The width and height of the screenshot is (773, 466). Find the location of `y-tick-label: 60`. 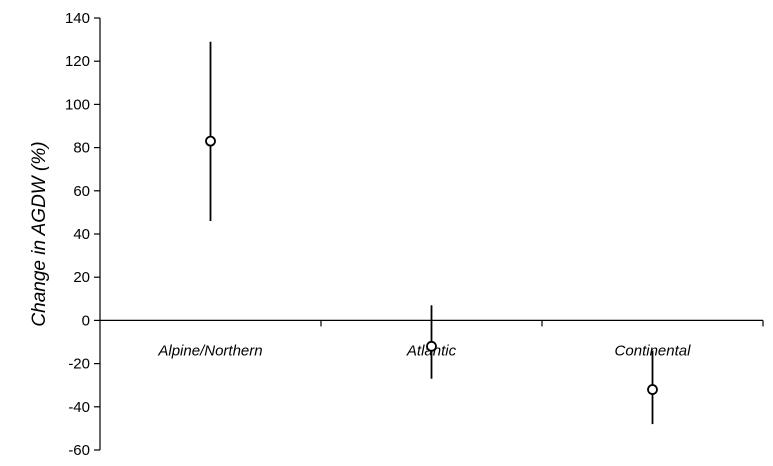

y-tick-label: 60 is located at coordinates (81, 191).